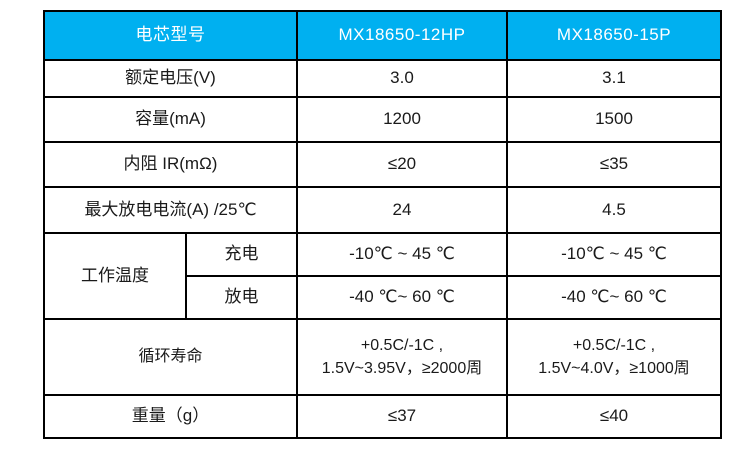 This screenshot has width=741, height=450. What do you see at coordinates (170, 164) in the screenshot?
I see `spec-label-cell: 内阻 IR(mΩ)` at bounding box center [170, 164].